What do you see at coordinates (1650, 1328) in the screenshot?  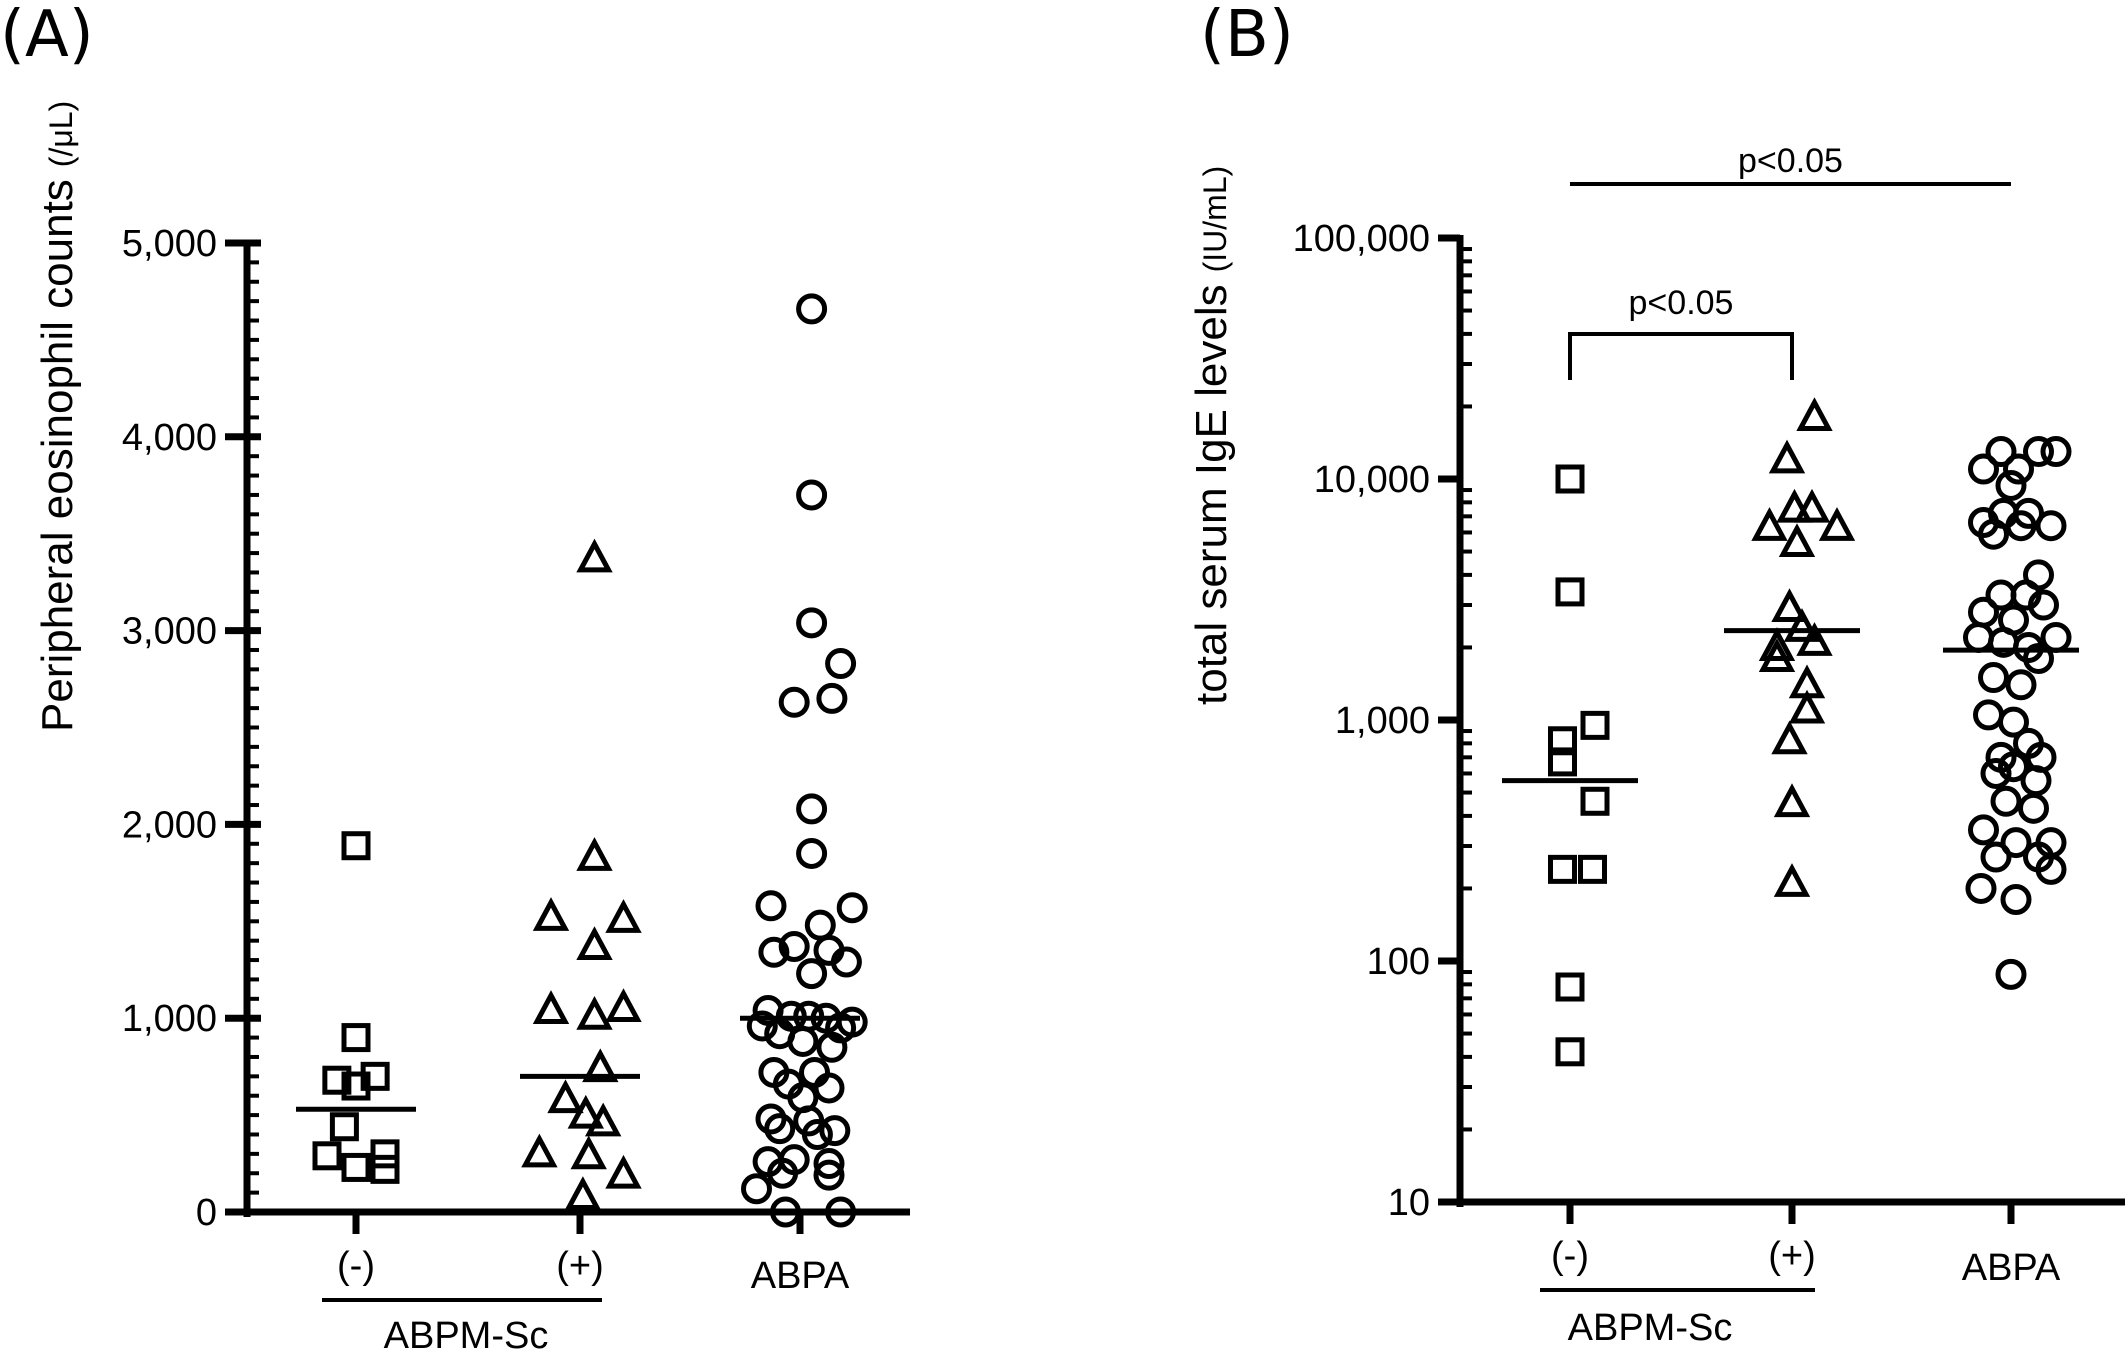 I see `panel-b-group-label: ABPM-Sc` at bounding box center [1650, 1328].